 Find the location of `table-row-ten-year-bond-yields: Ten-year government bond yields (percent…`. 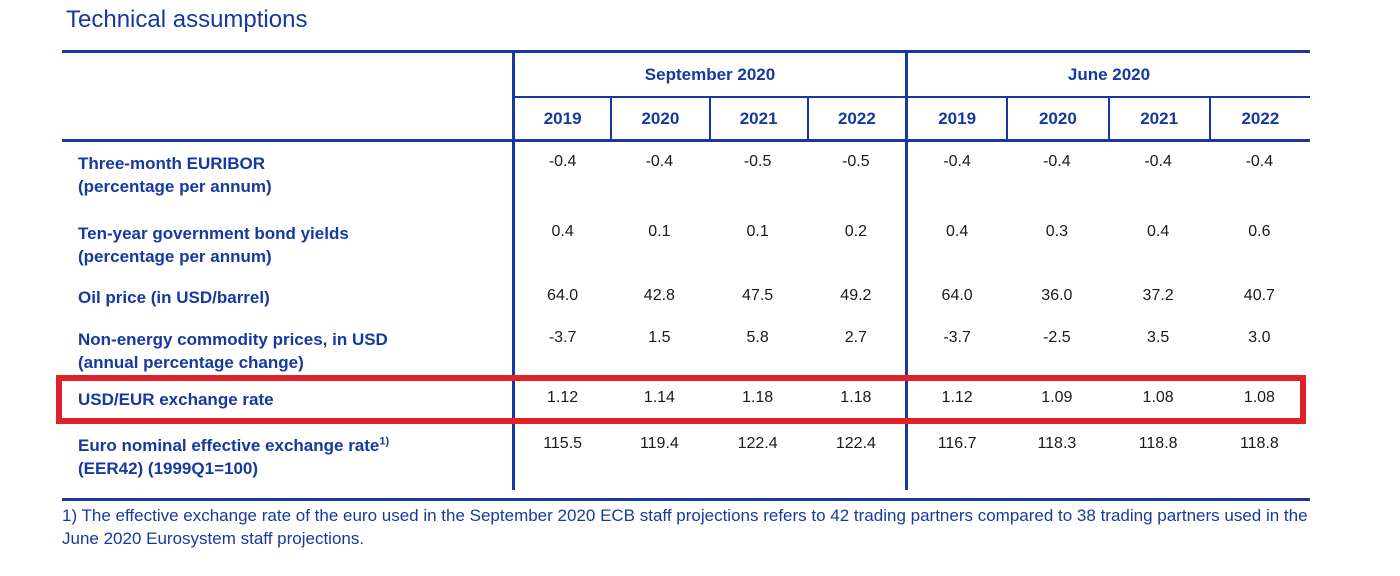

table-row-ten-year-bond-yields: Ten-year government bond yields (percent… is located at coordinates (686, 244).